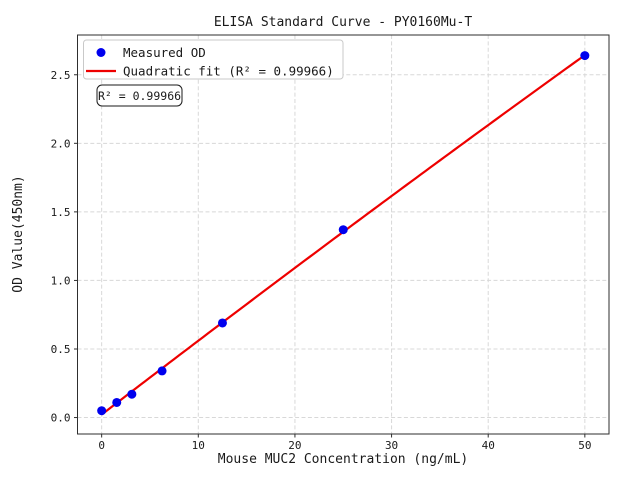 This screenshot has height=480, width=640. I want to click on r-squared-annotation-box, so click(139, 95).